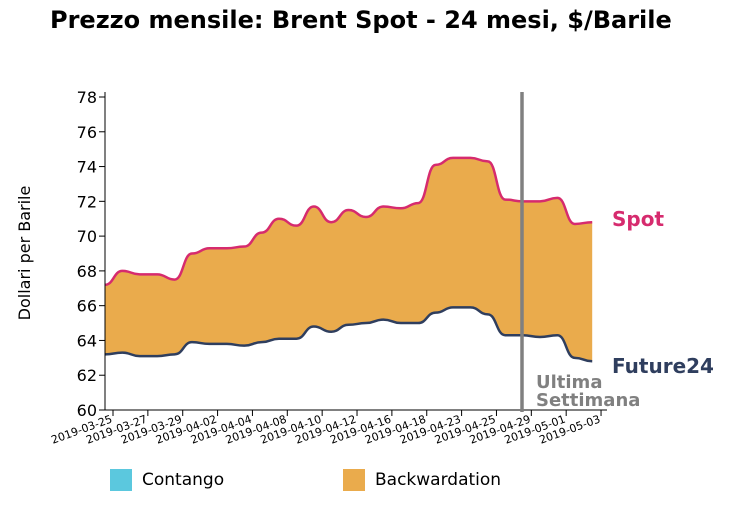 The image size is (756, 505). What do you see at coordinates (438, 480) in the screenshot?
I see `legend-label: Backwardation` at bounding box center [438, 480].